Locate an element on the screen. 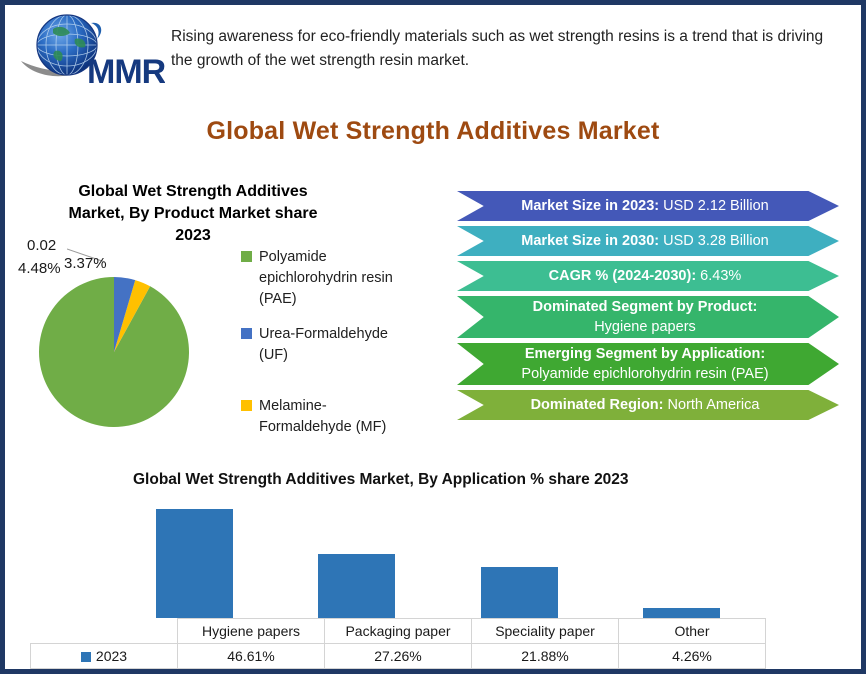  key-fact-banner: Market Size in 2030: USD 3.28 Billion is located at coordinates (648, 241).